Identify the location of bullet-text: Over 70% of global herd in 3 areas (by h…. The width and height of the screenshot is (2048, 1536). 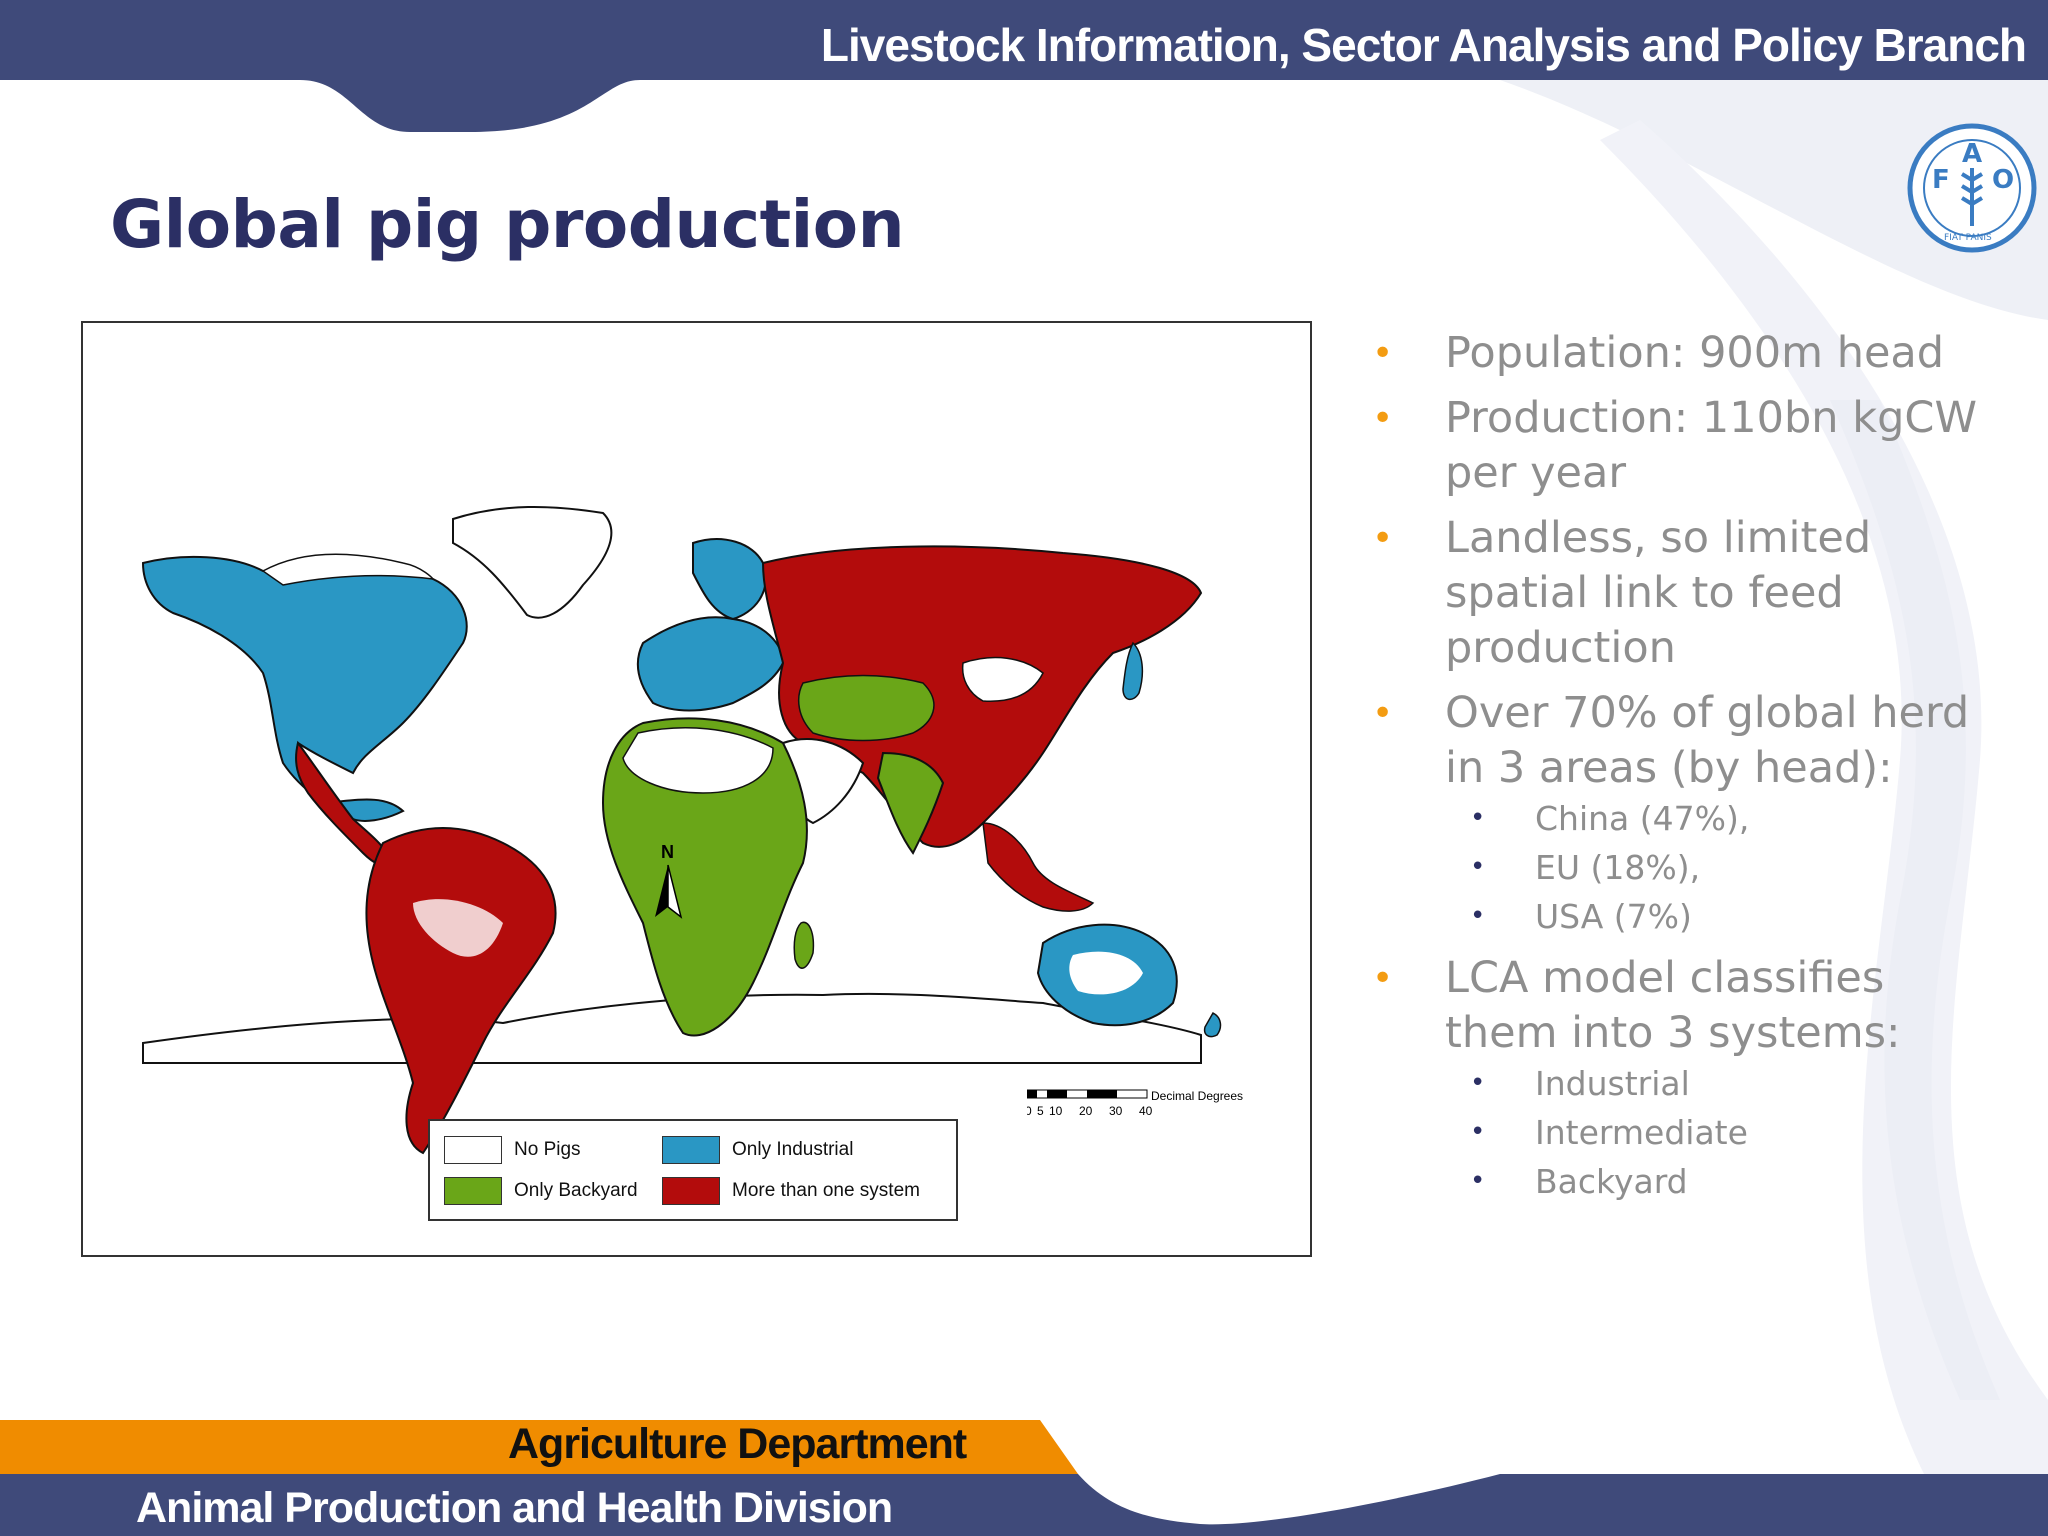
(1707, 740).